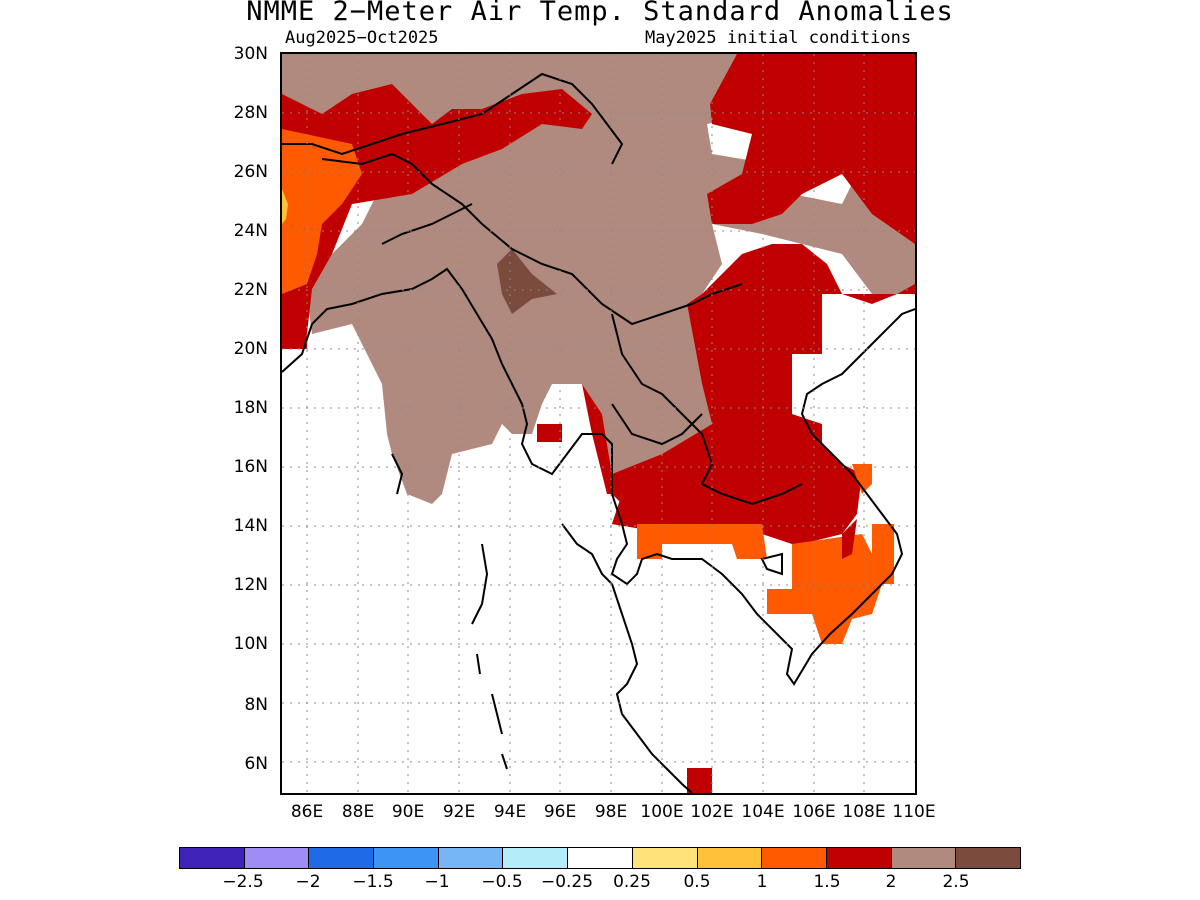  I want to click on anomaly-region-2-northeast, so click(811, 149).